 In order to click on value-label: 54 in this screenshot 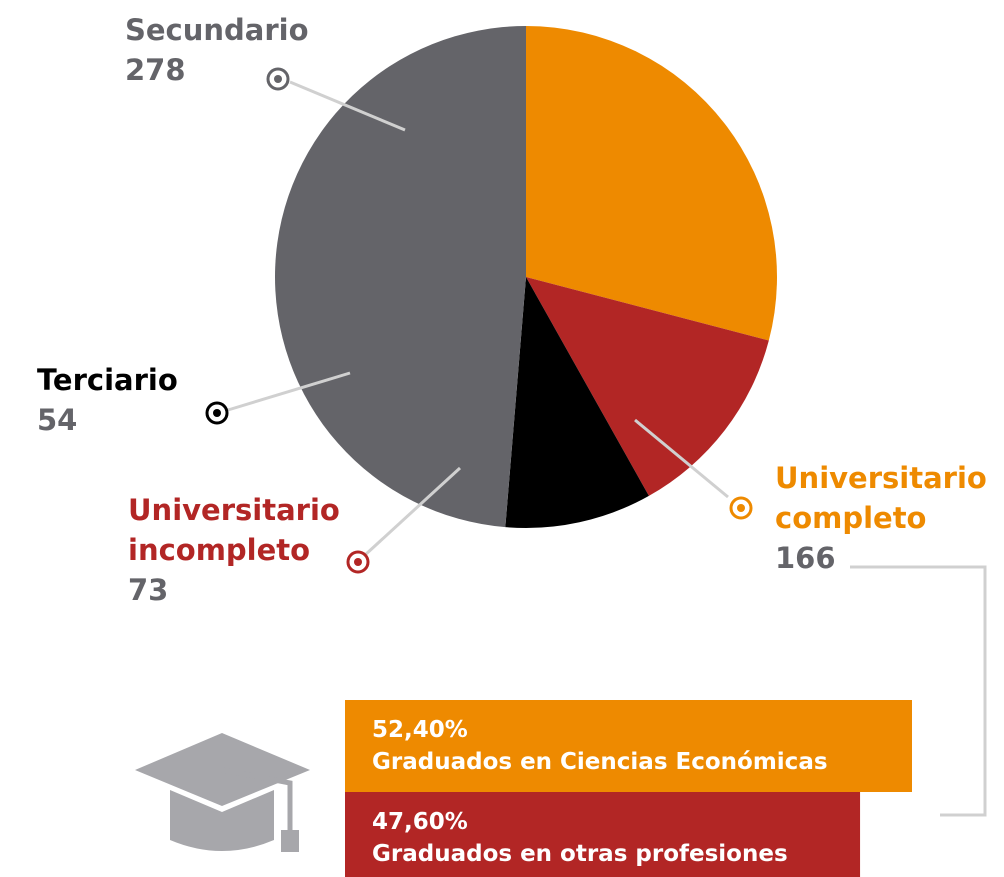, I will do `click(57, 420)`.